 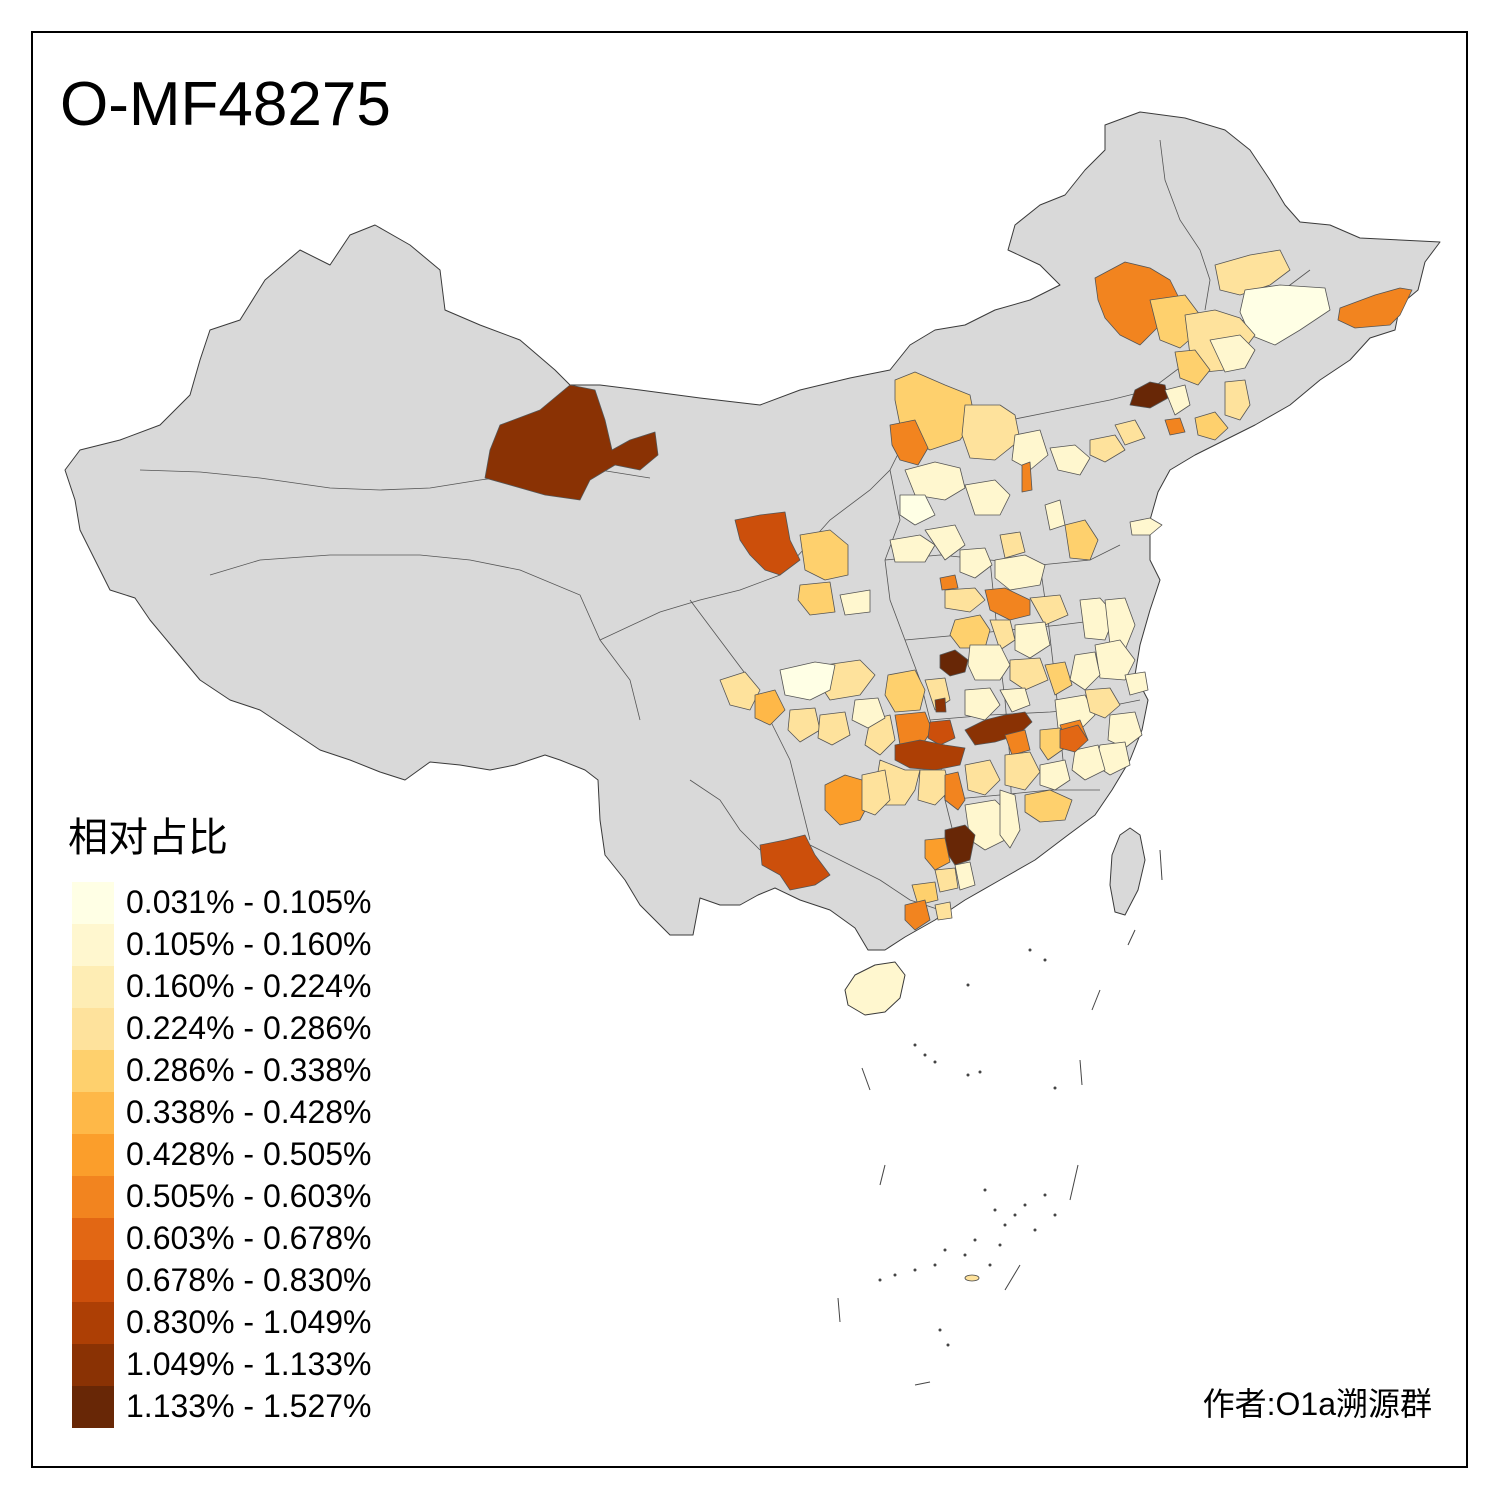 What do you see at coordinates (987, 497) in the screenshot?
I see `region-taiyuan-area` at bounding box center [987, 497].